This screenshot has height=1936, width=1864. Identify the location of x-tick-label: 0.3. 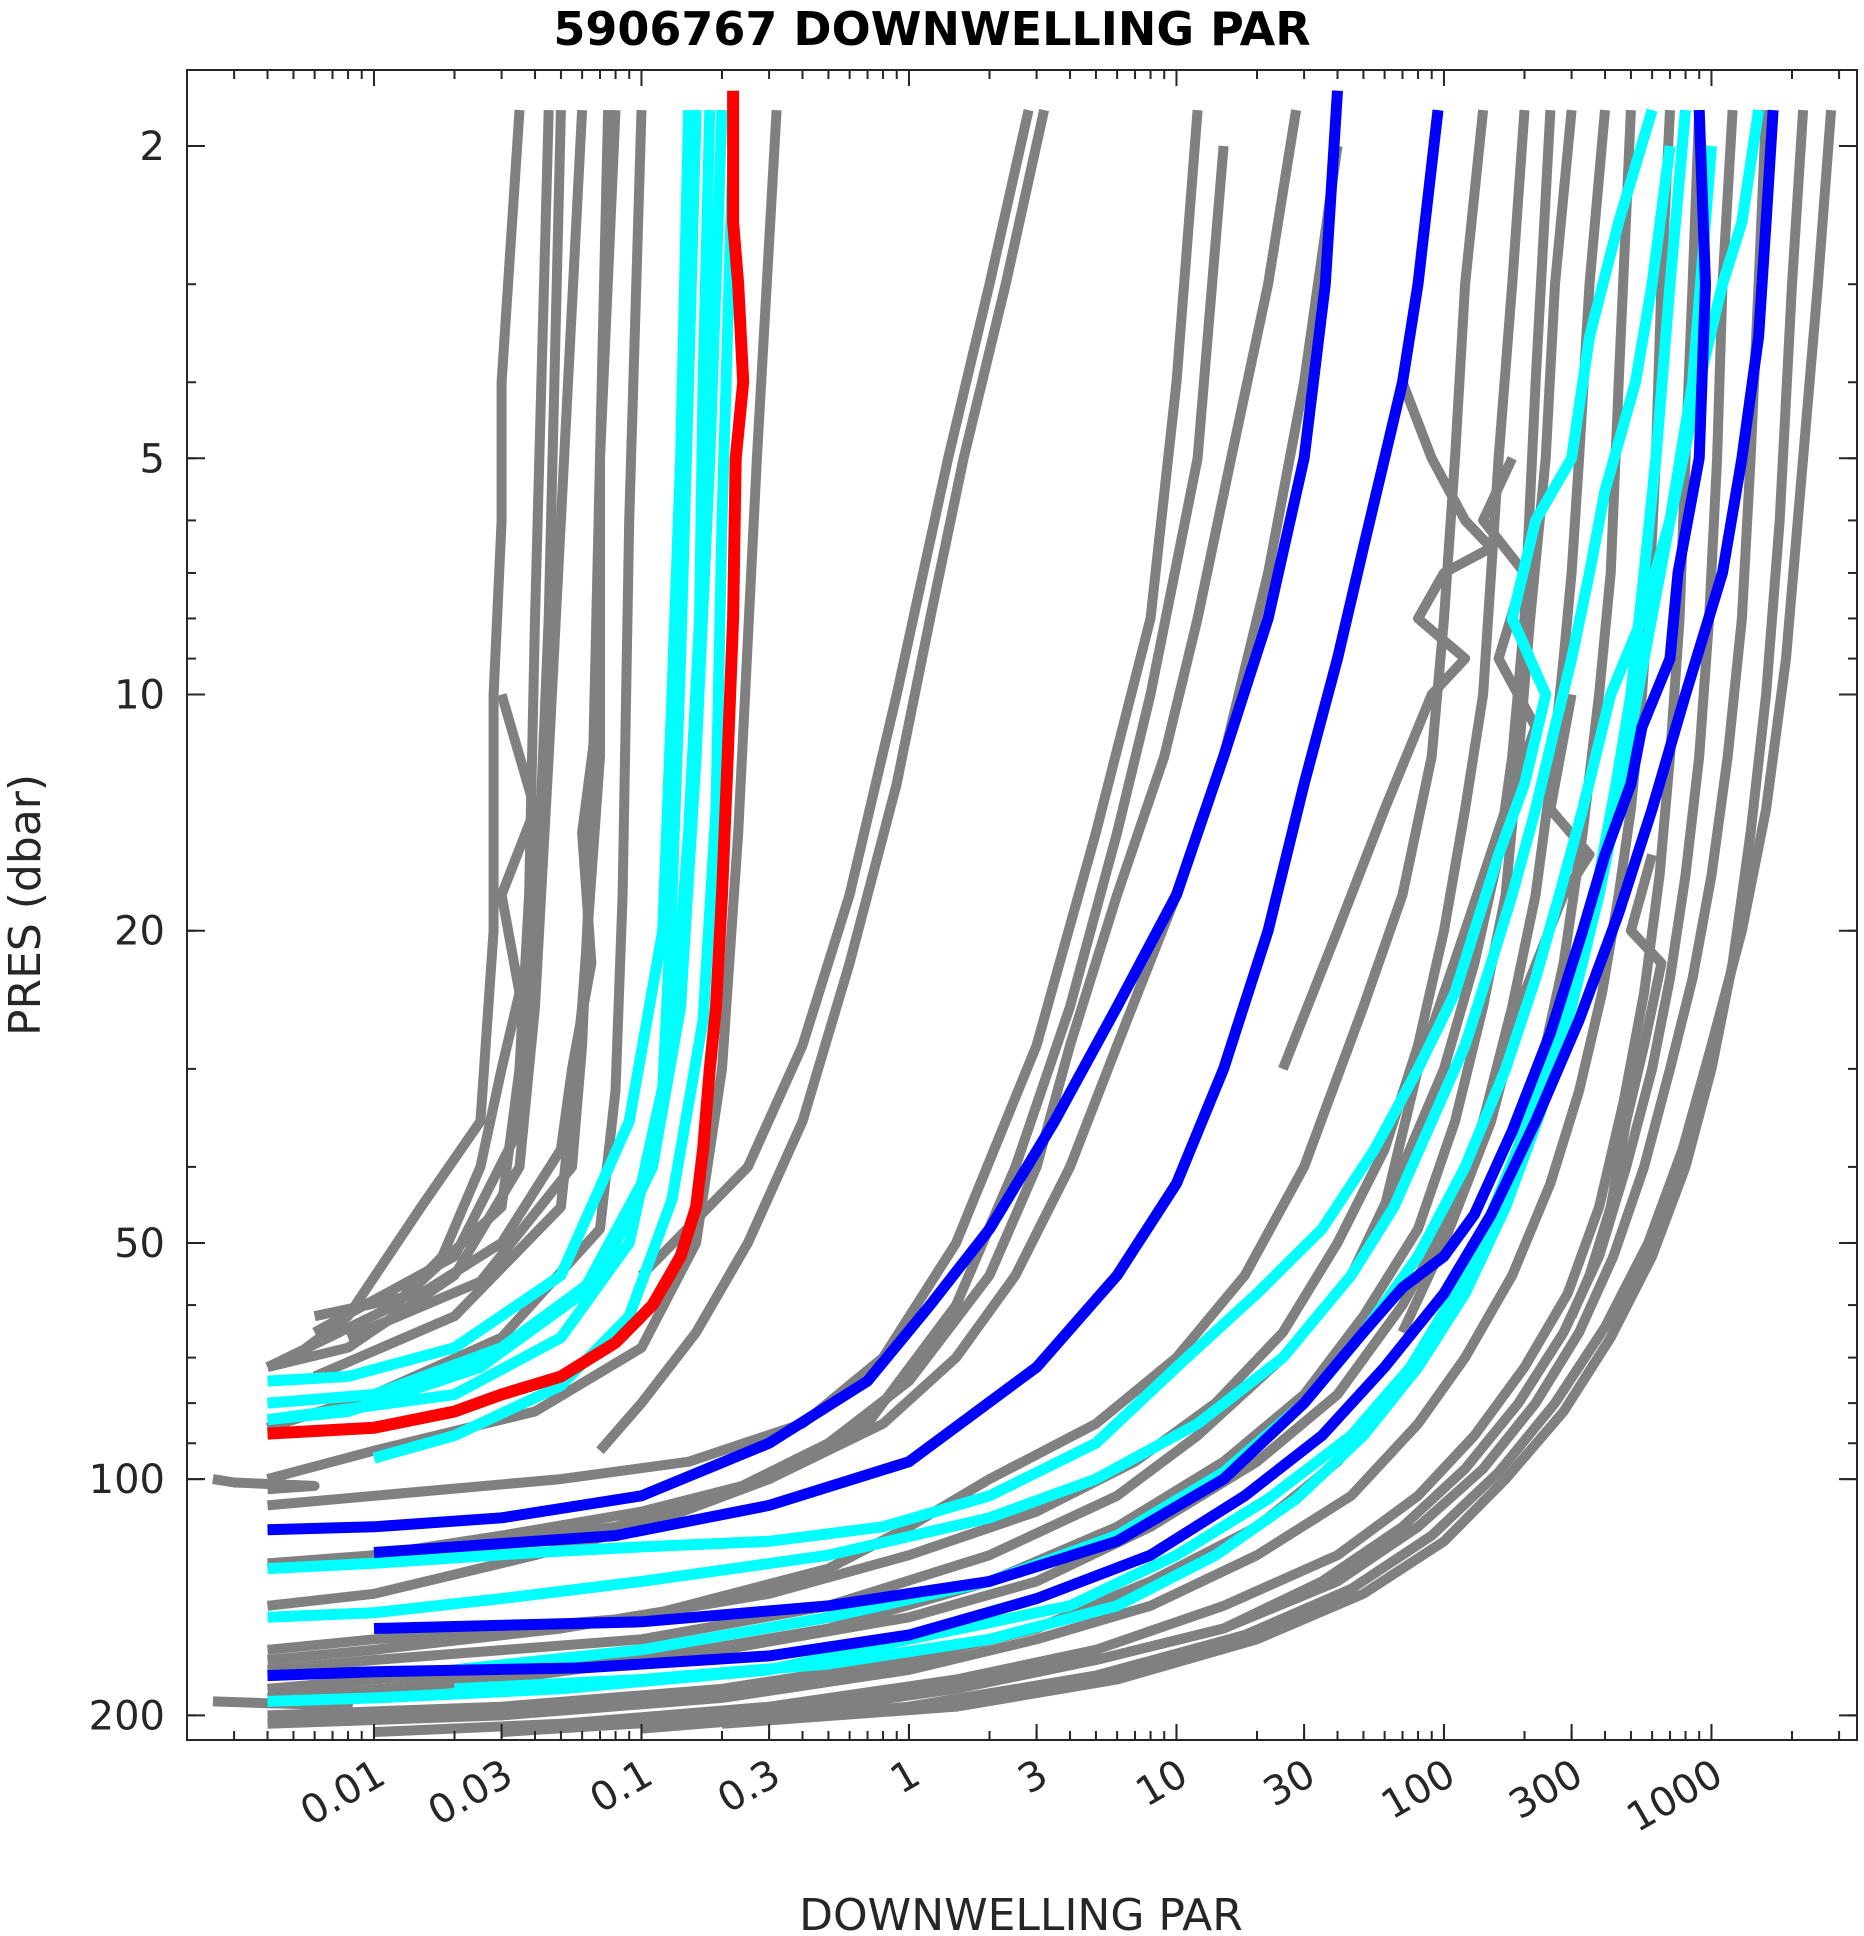
(749, 1787).